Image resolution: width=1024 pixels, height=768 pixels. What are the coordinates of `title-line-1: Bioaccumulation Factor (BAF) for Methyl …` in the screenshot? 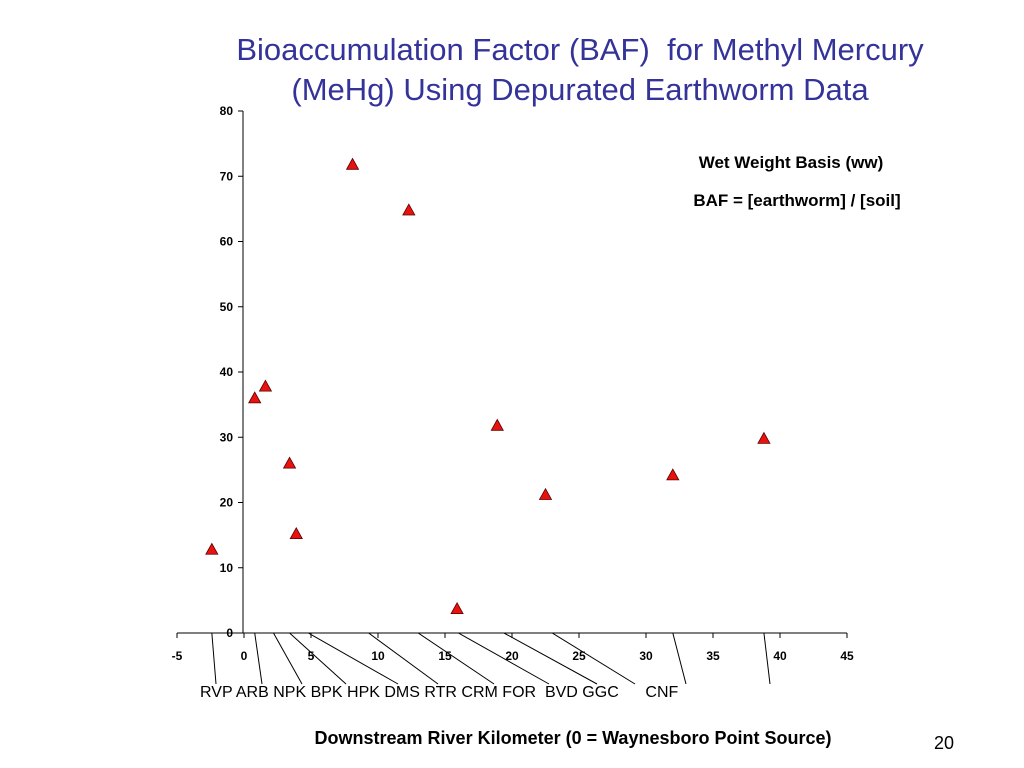 It's located at (580, 49).